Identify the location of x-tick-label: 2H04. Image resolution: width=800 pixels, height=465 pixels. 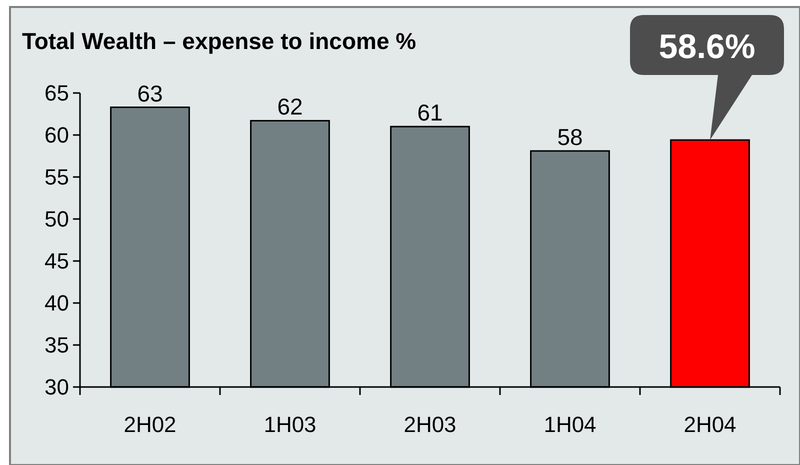
(710, 424).